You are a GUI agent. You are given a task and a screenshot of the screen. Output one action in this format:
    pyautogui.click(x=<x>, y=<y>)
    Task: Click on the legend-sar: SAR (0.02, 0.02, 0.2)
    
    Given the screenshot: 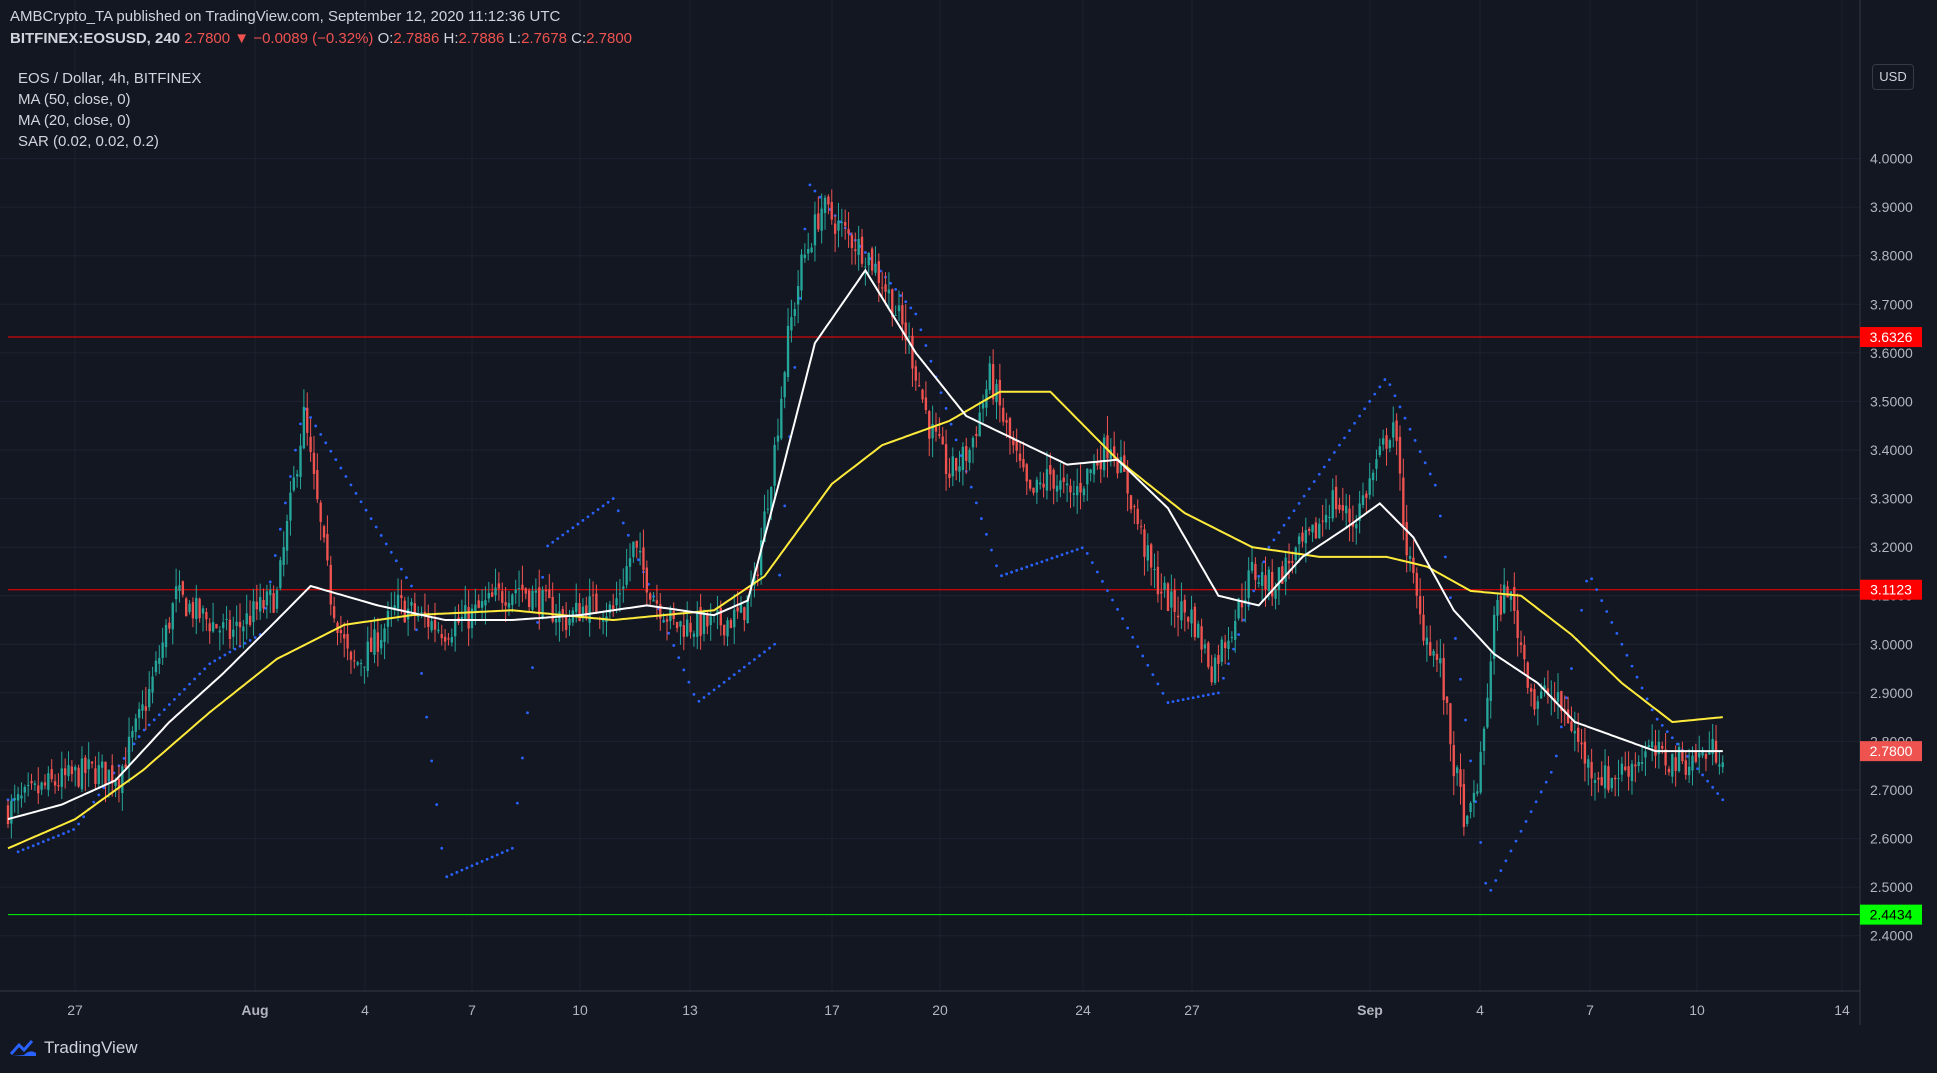 What is the action you would take?
    pyautogui.click(x=88, y=141)
    